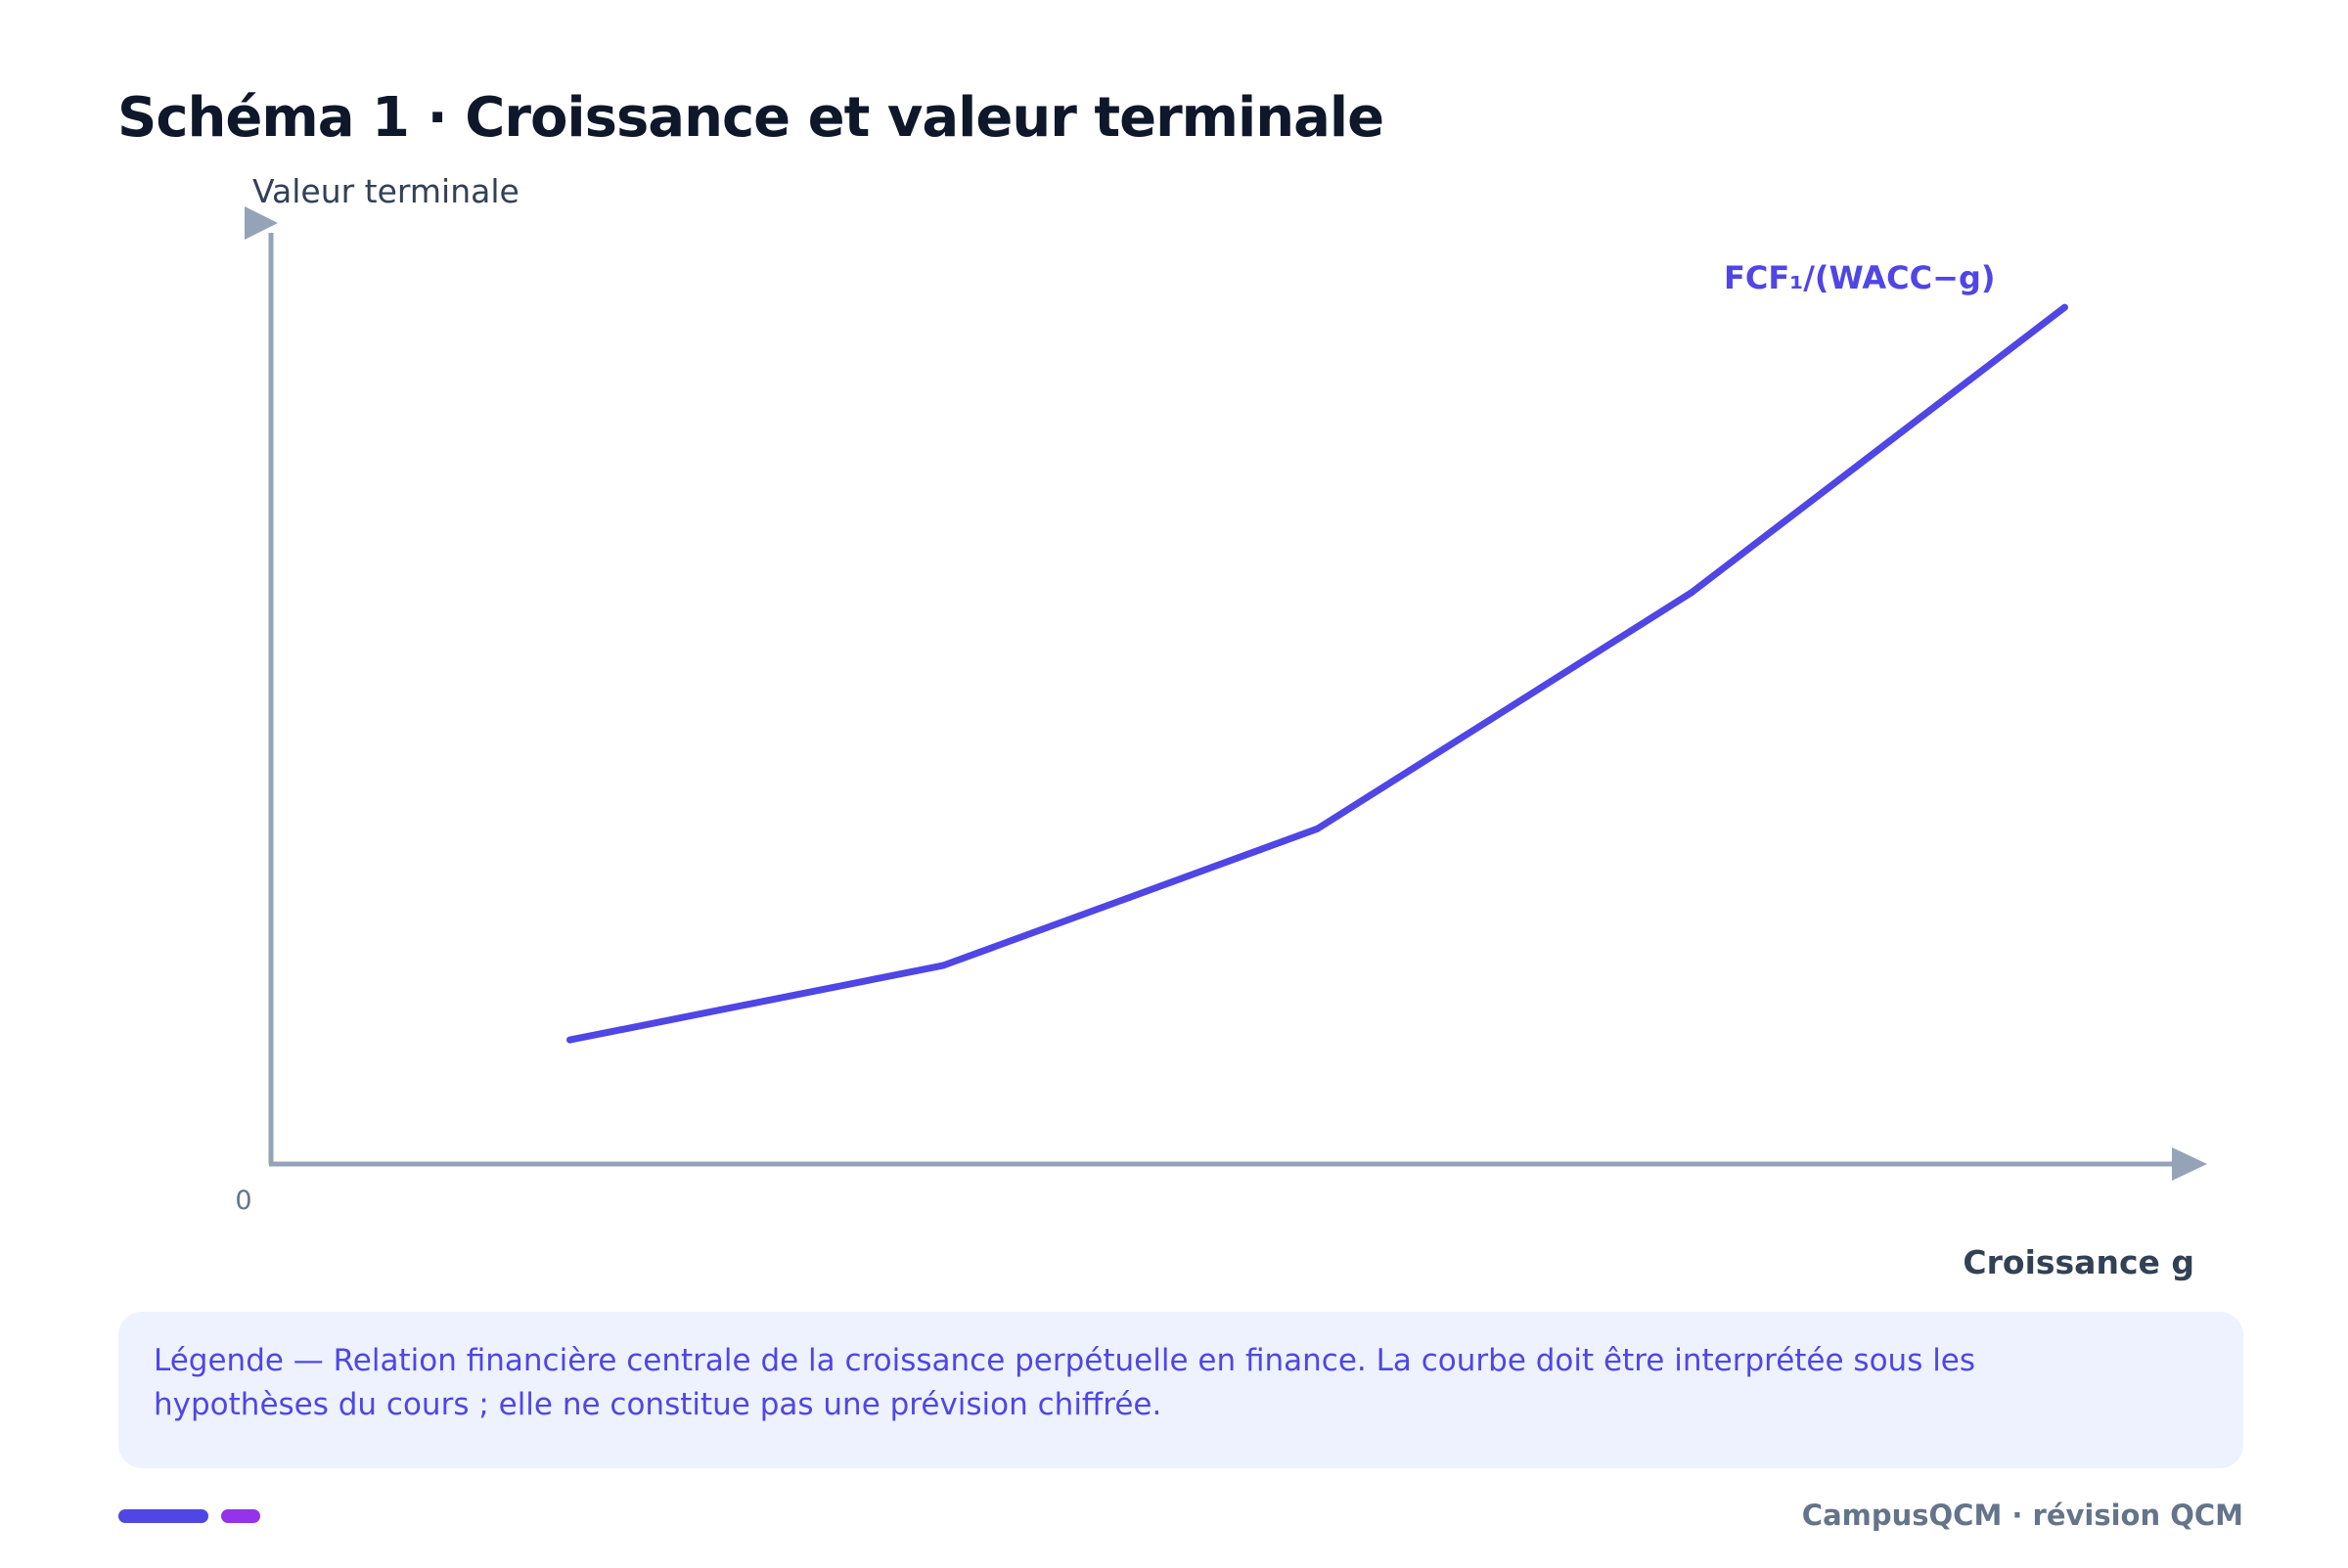 Image resolution: width=2348 pixels, height=1568 pixels. What do you see at coordinates (240, 1516) in the screenshot?
I see `footer-accent-dot` at bounding box center [240, 1516].